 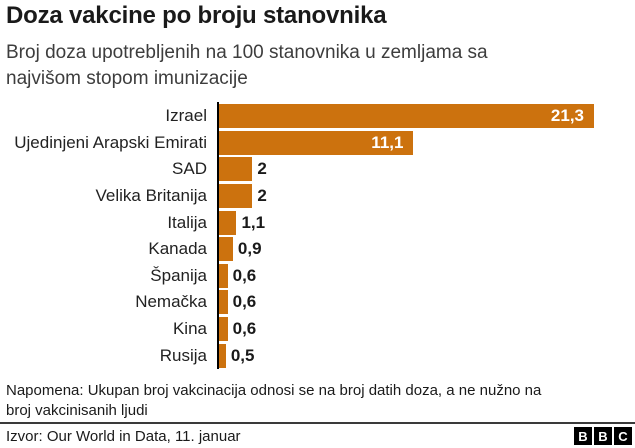 I want to click on category-label: Ujedinjeni Arapski Emirati, so click(x=110, y=142).